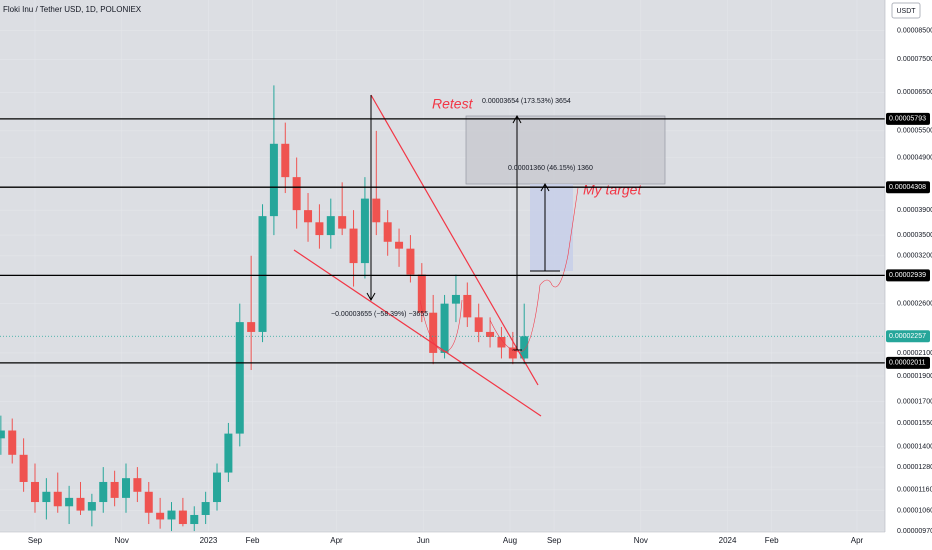 The image size is (932, 550). What do you see at coordinates (914, 467) in the screenshot?
I see `y-tick-label: 0.00001280` at bounding box center [914, 467].